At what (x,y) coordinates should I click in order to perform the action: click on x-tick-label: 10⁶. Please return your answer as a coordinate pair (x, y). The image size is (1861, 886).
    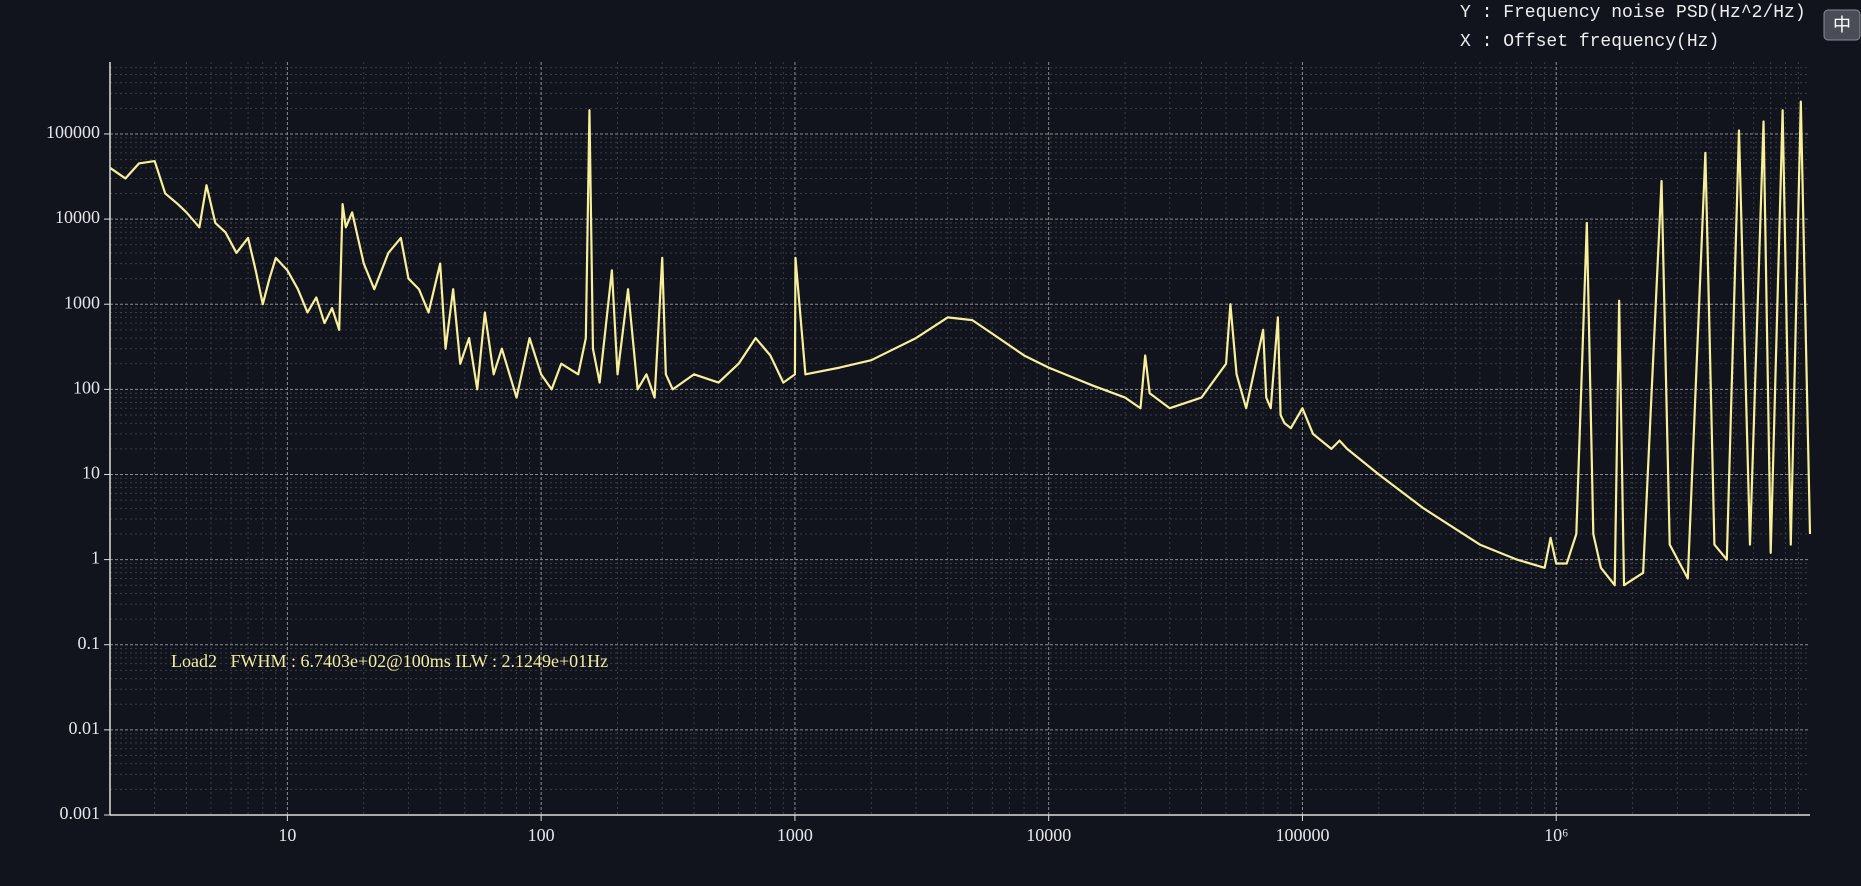
    Looking at the image, I should click on (1556, 835).